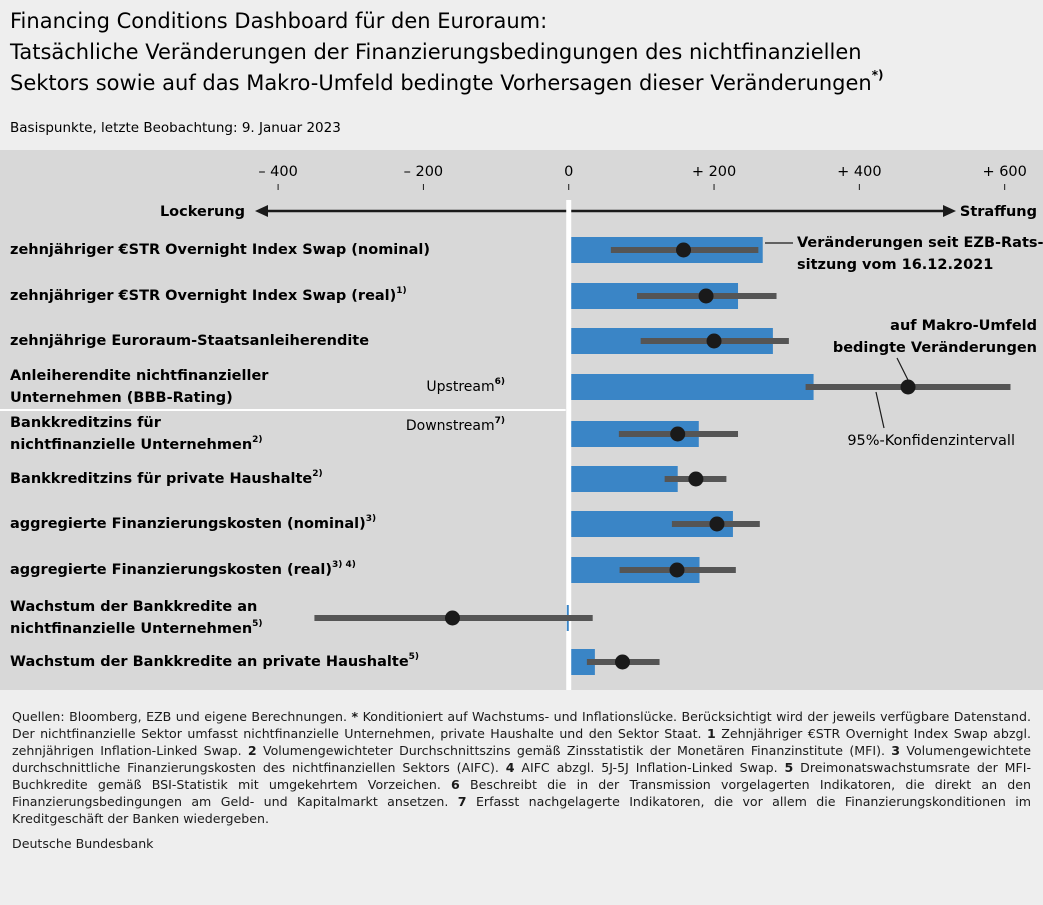 The image size is (1043, 905). Describe the element at coordinates (166, 478) in the screenshot. I see `category-label: Bankkreditzins für private Haushalte2)` at that location.